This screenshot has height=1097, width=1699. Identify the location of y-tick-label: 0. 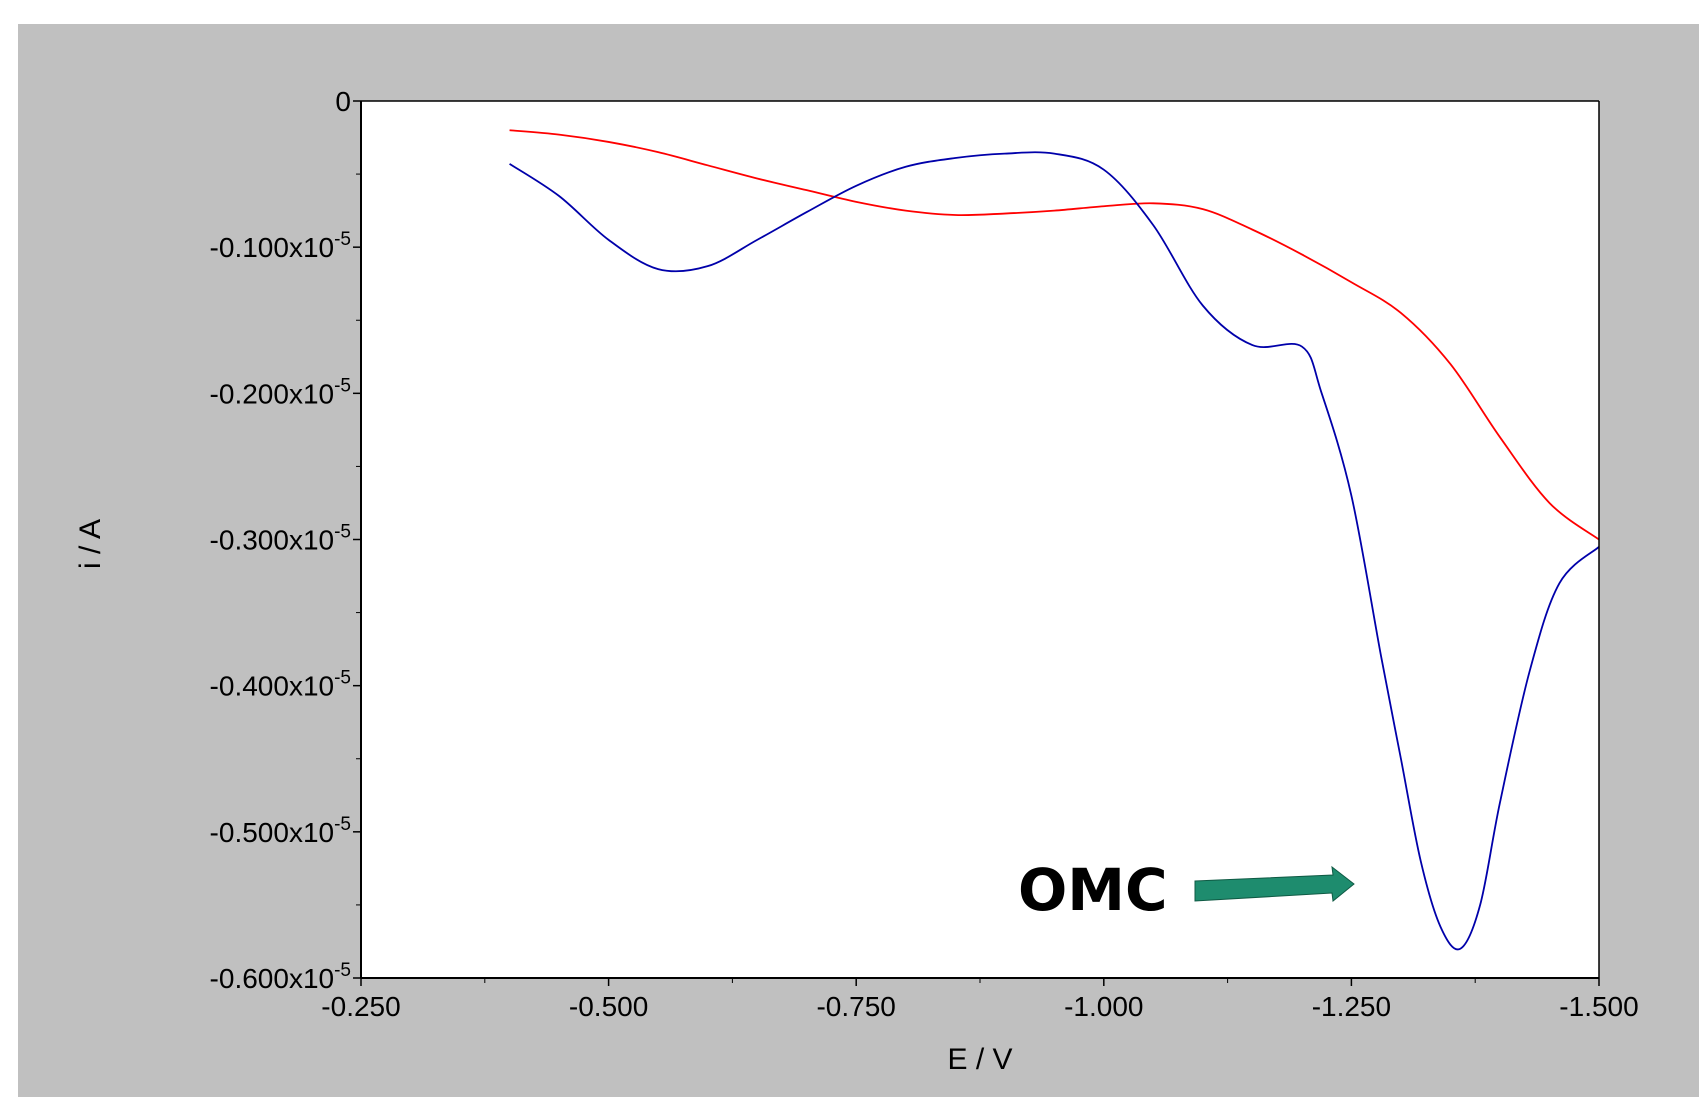
(343, 101).